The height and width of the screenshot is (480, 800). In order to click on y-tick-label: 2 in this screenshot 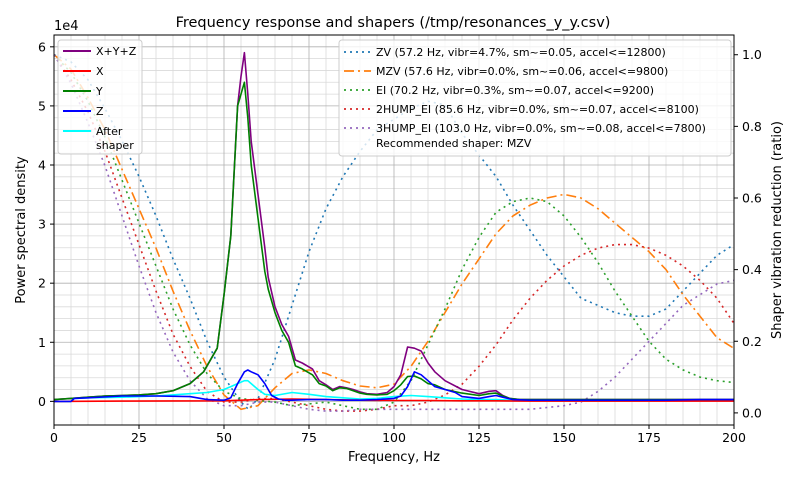, I will do `click(42, 283)`.